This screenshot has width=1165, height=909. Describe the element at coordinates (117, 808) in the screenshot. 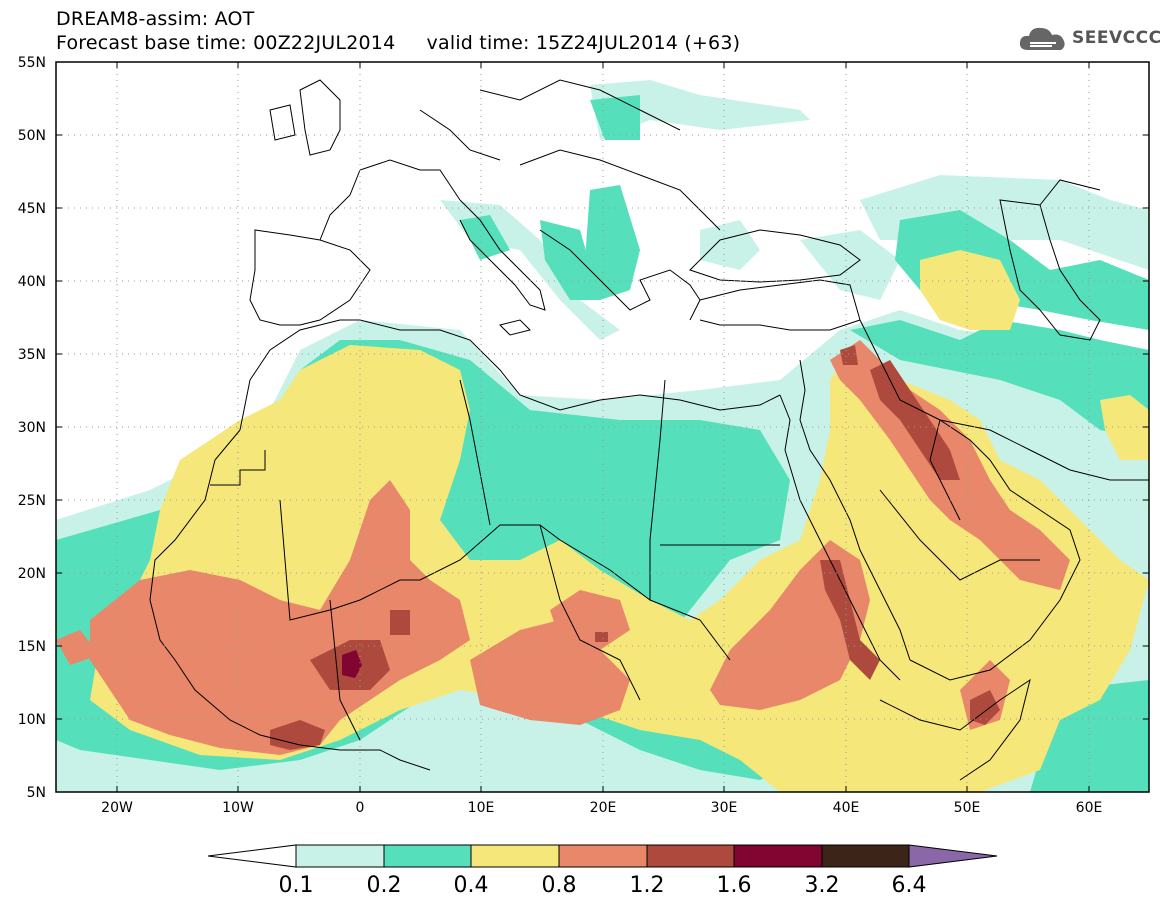

I see `lon-label: 20W` at that location.